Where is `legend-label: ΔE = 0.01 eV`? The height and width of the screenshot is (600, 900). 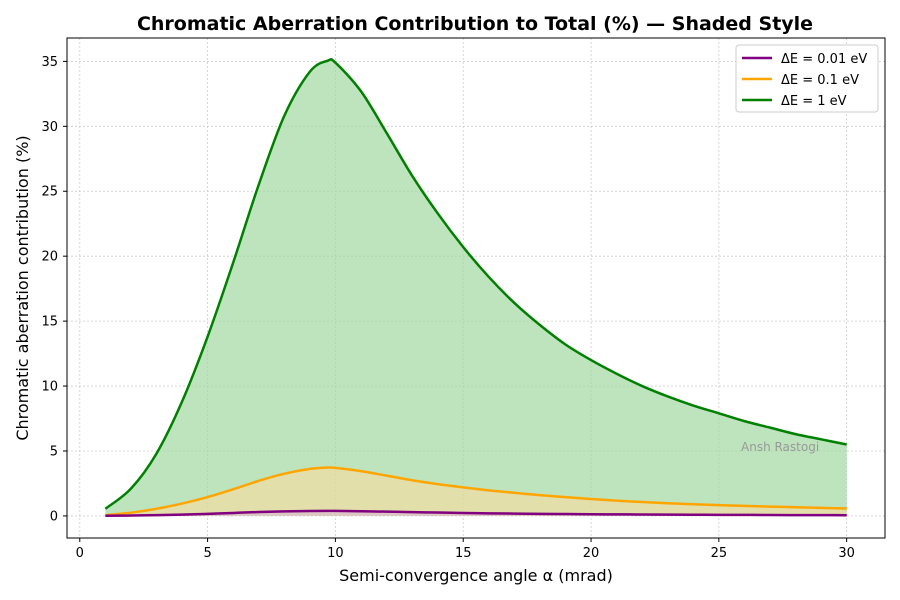 legend-label: ΔE = 0.01 eV is located at coordinates (824, 59).